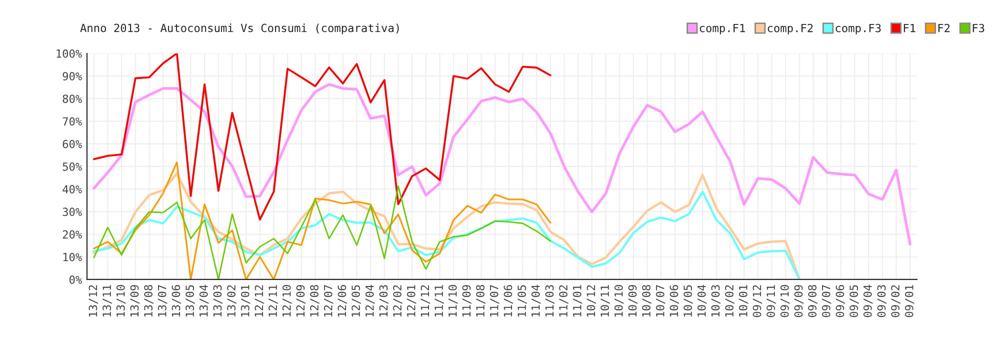 Image resolution: width=1000 pixels, height=340 pixels. I want to click on x-tick-label: 13/05, so click(190, 300).